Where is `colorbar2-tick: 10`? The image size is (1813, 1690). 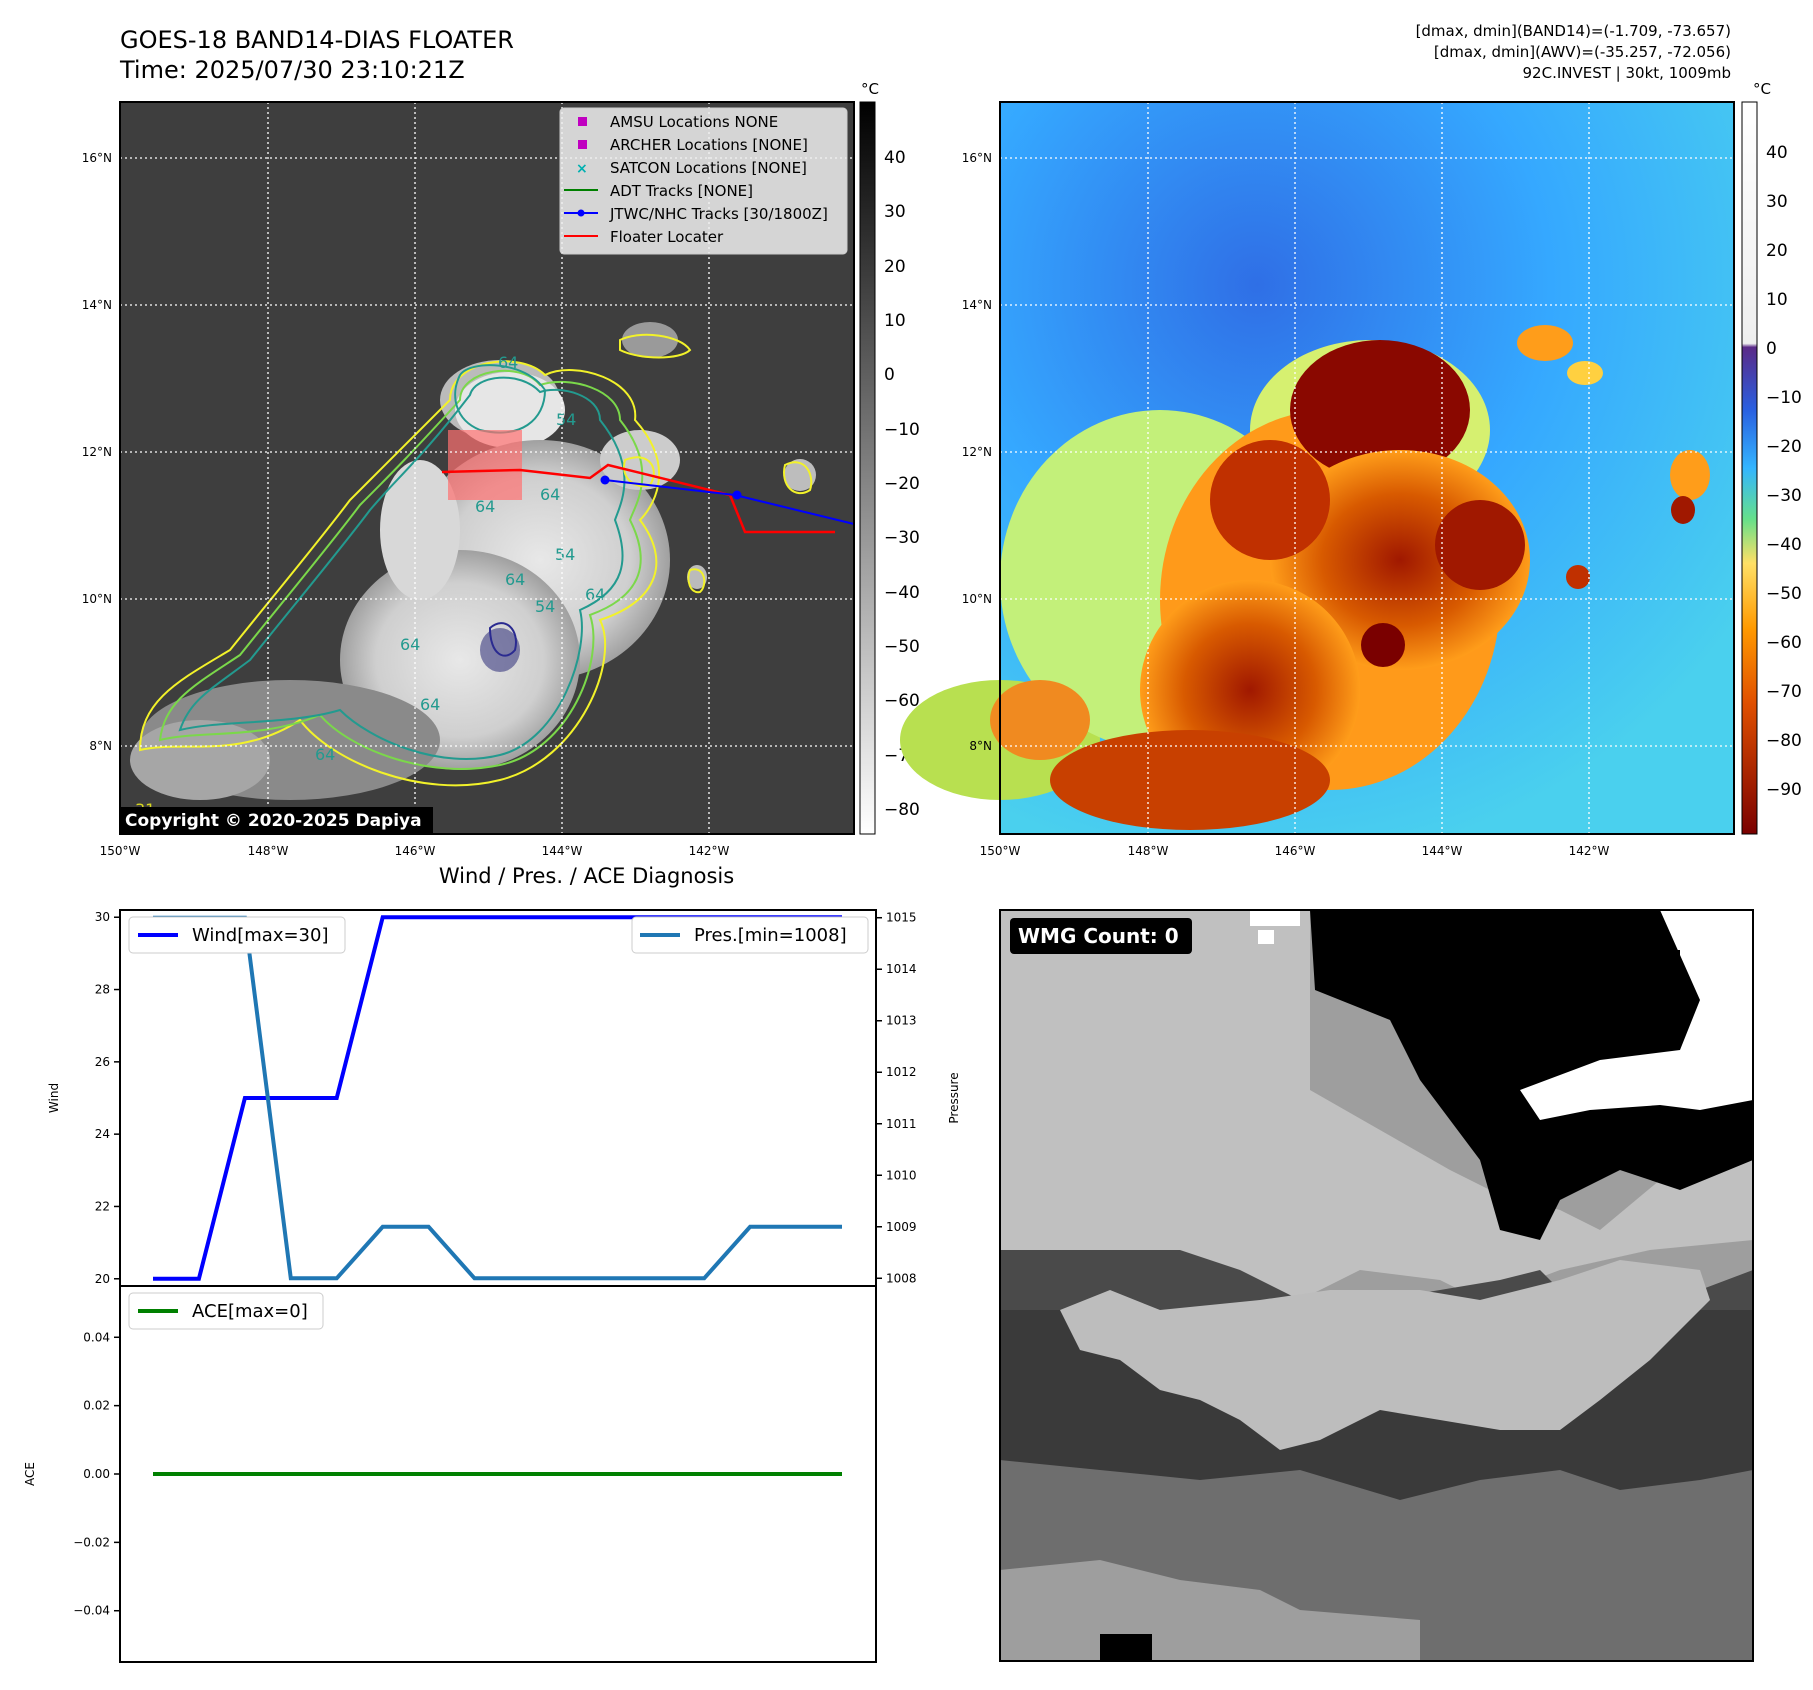 colorbar2-tick: 10 is located at coordinates (1777, 300).